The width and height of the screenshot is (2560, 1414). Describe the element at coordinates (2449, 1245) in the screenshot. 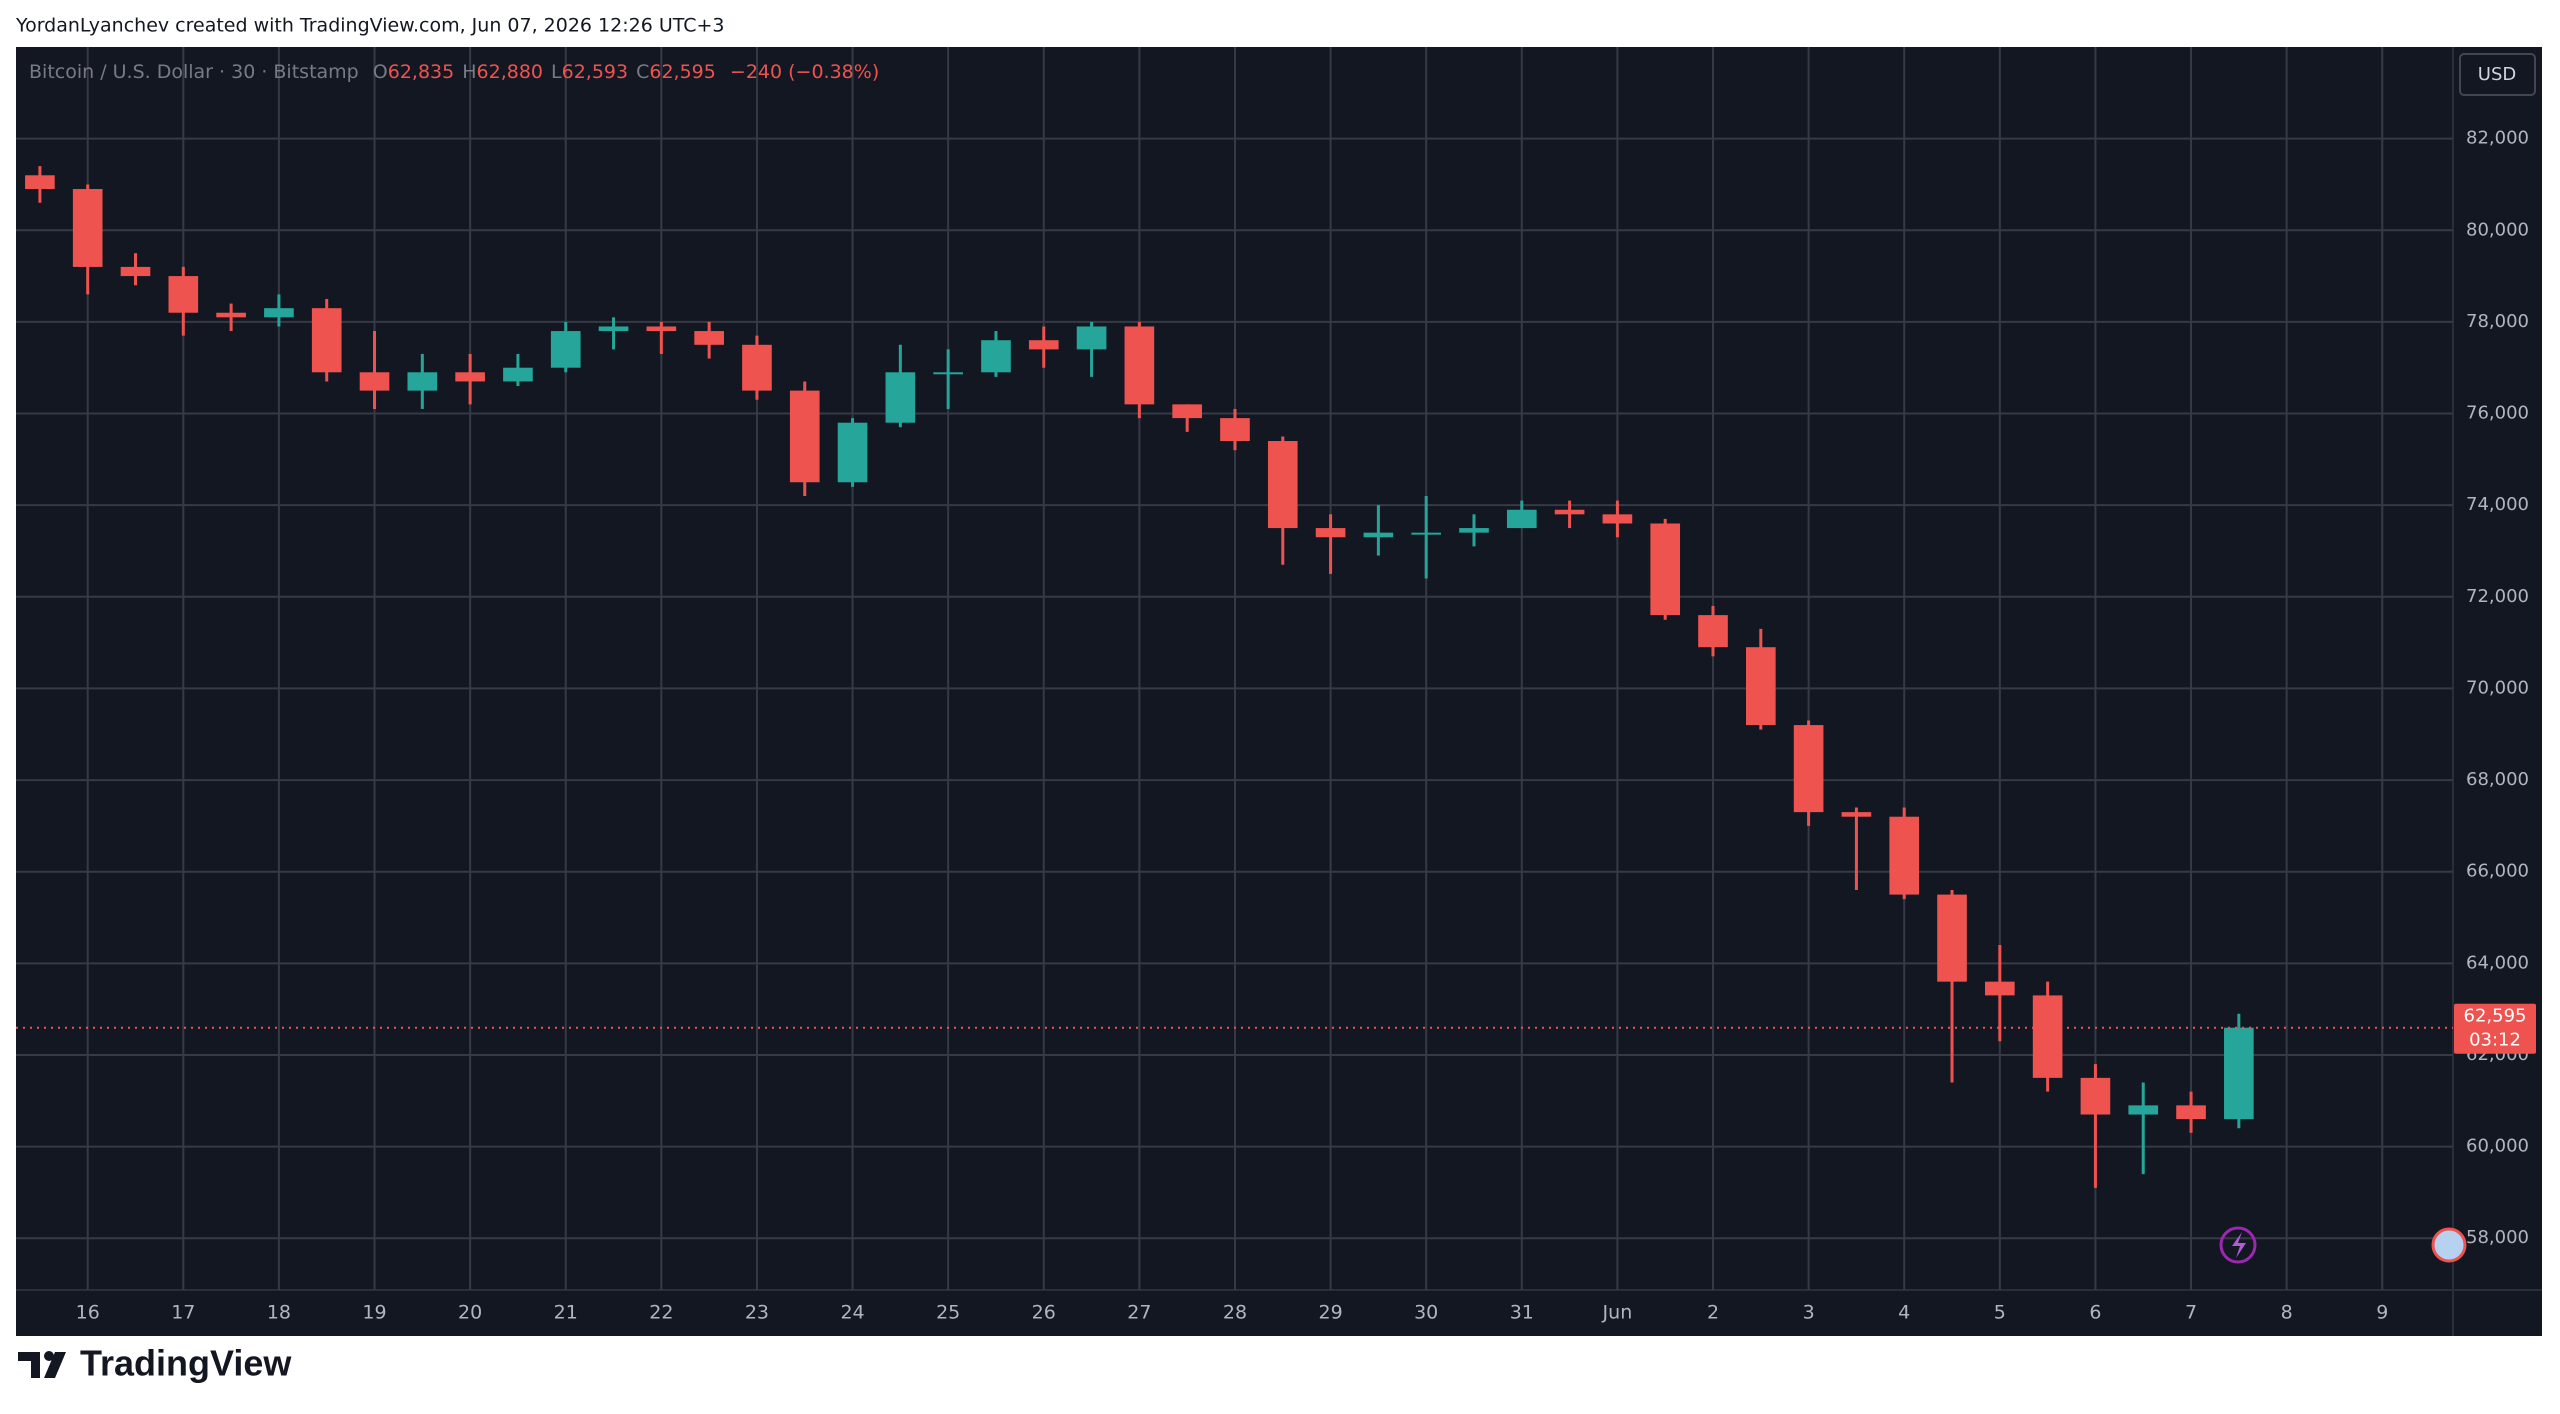

I see `flag-icon` at that location.